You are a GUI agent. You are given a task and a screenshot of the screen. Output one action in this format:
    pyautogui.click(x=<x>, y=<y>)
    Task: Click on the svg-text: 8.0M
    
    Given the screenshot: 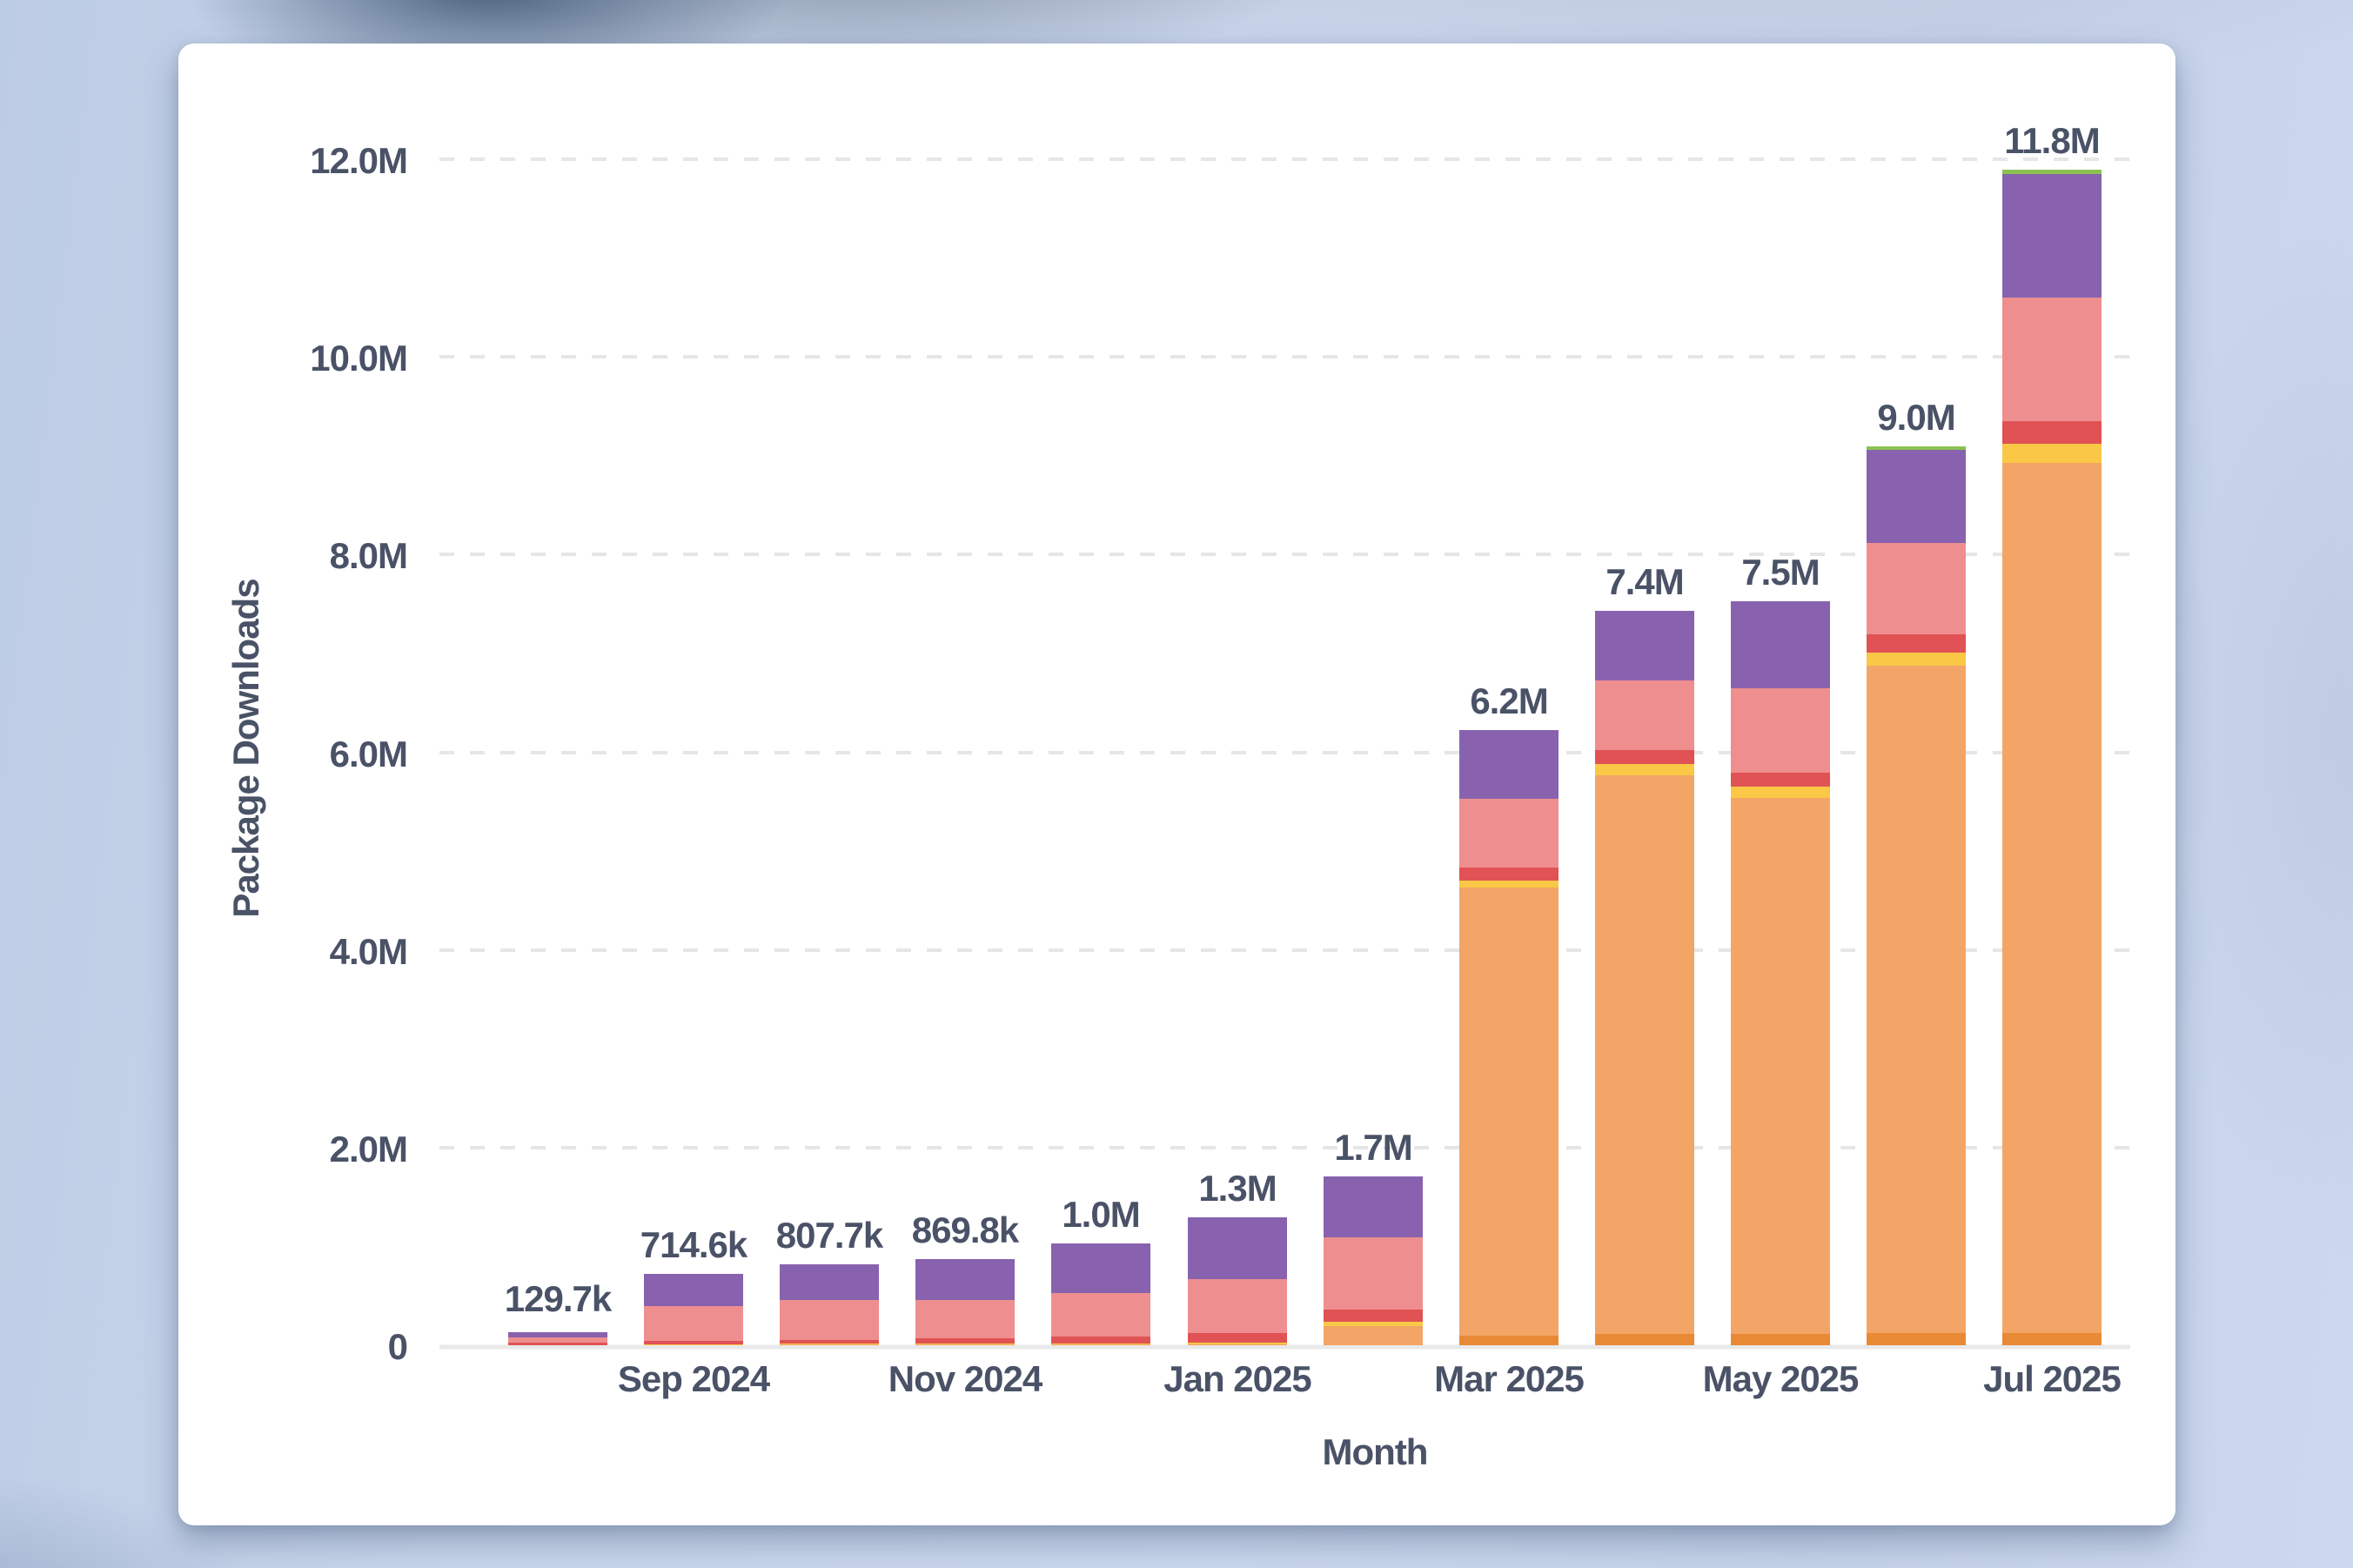 What is the action you would take?
    pyautogui.click(x=368, y=556)
    